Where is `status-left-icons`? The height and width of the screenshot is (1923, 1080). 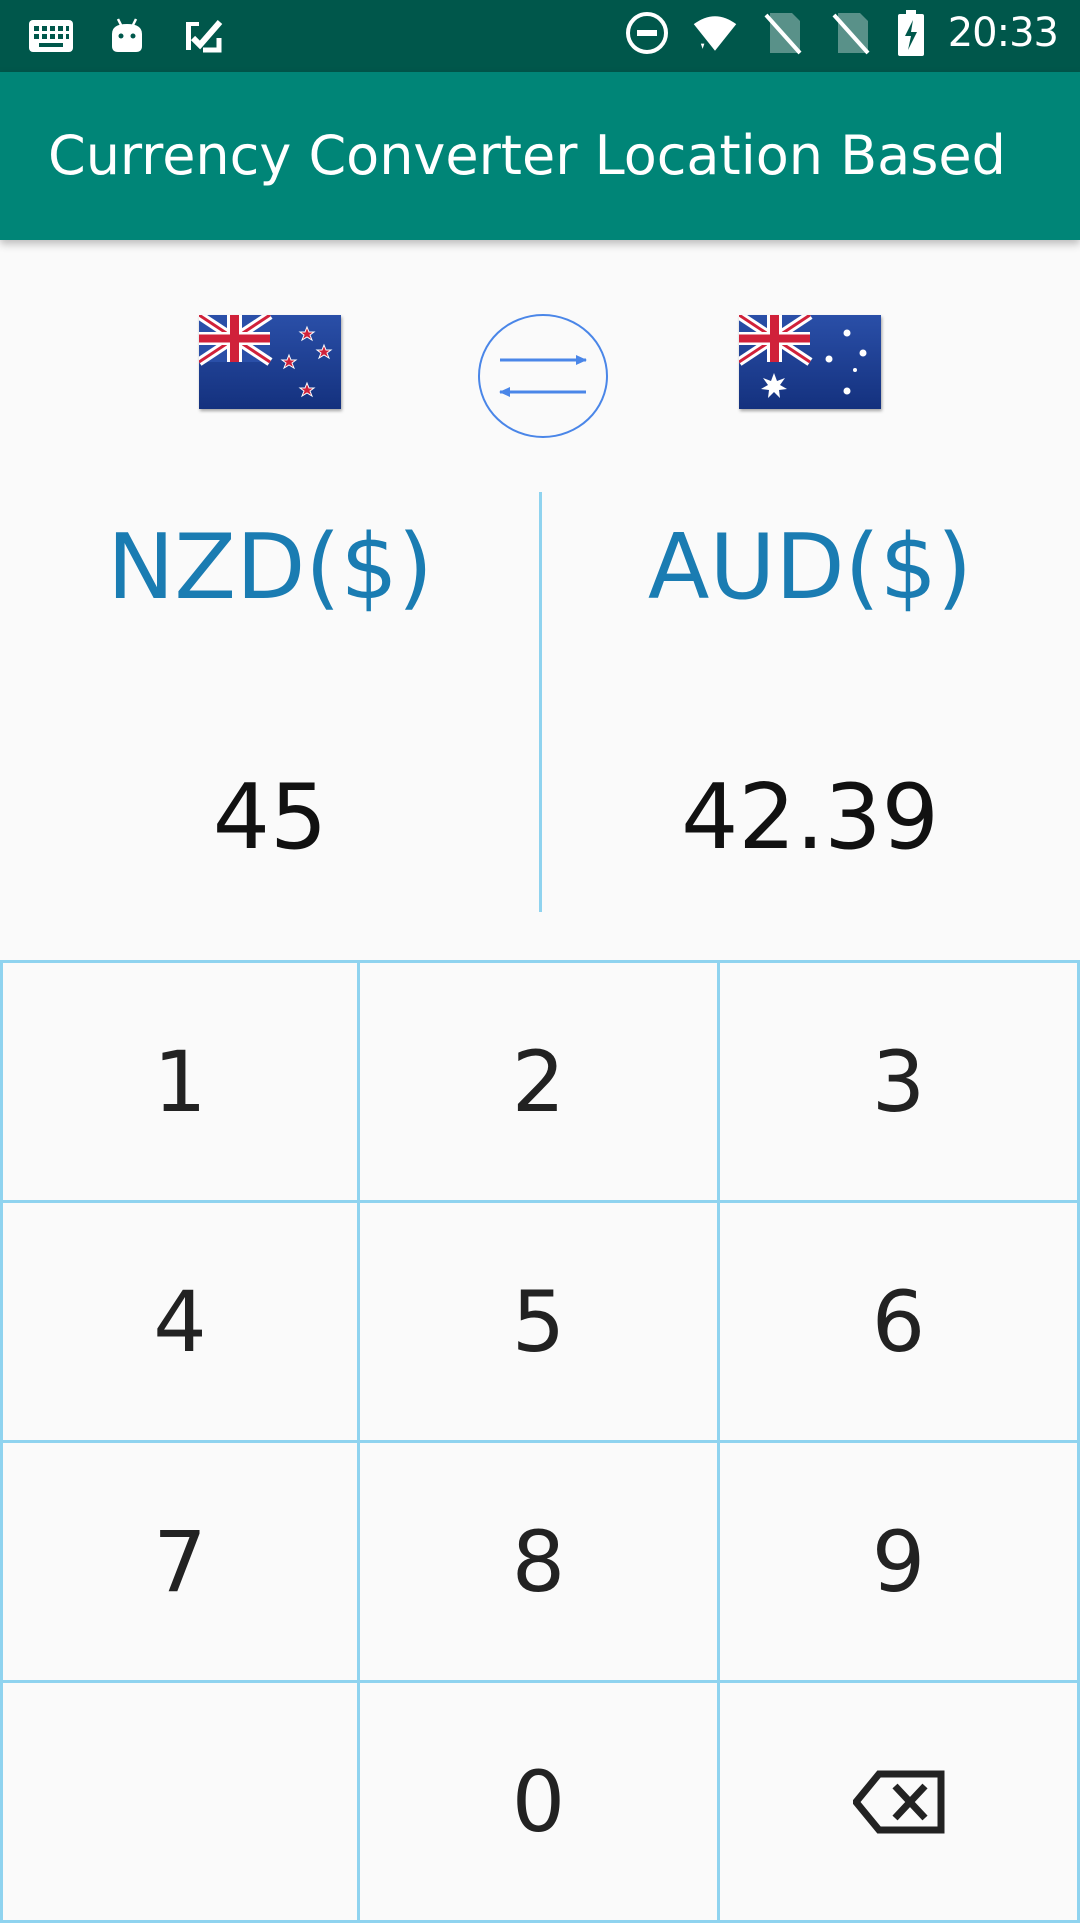 status-left-icons is located at coordinates (127, 36).